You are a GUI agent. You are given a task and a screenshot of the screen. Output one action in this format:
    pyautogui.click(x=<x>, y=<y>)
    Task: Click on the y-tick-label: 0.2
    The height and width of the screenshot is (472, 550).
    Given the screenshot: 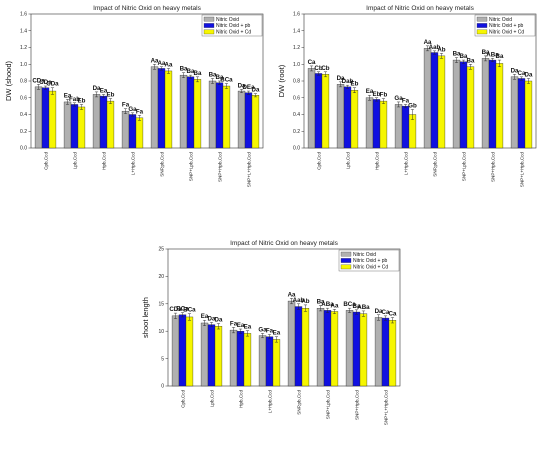 What is the action you would take?
    pyautogui.click(x=23, y=132)
    